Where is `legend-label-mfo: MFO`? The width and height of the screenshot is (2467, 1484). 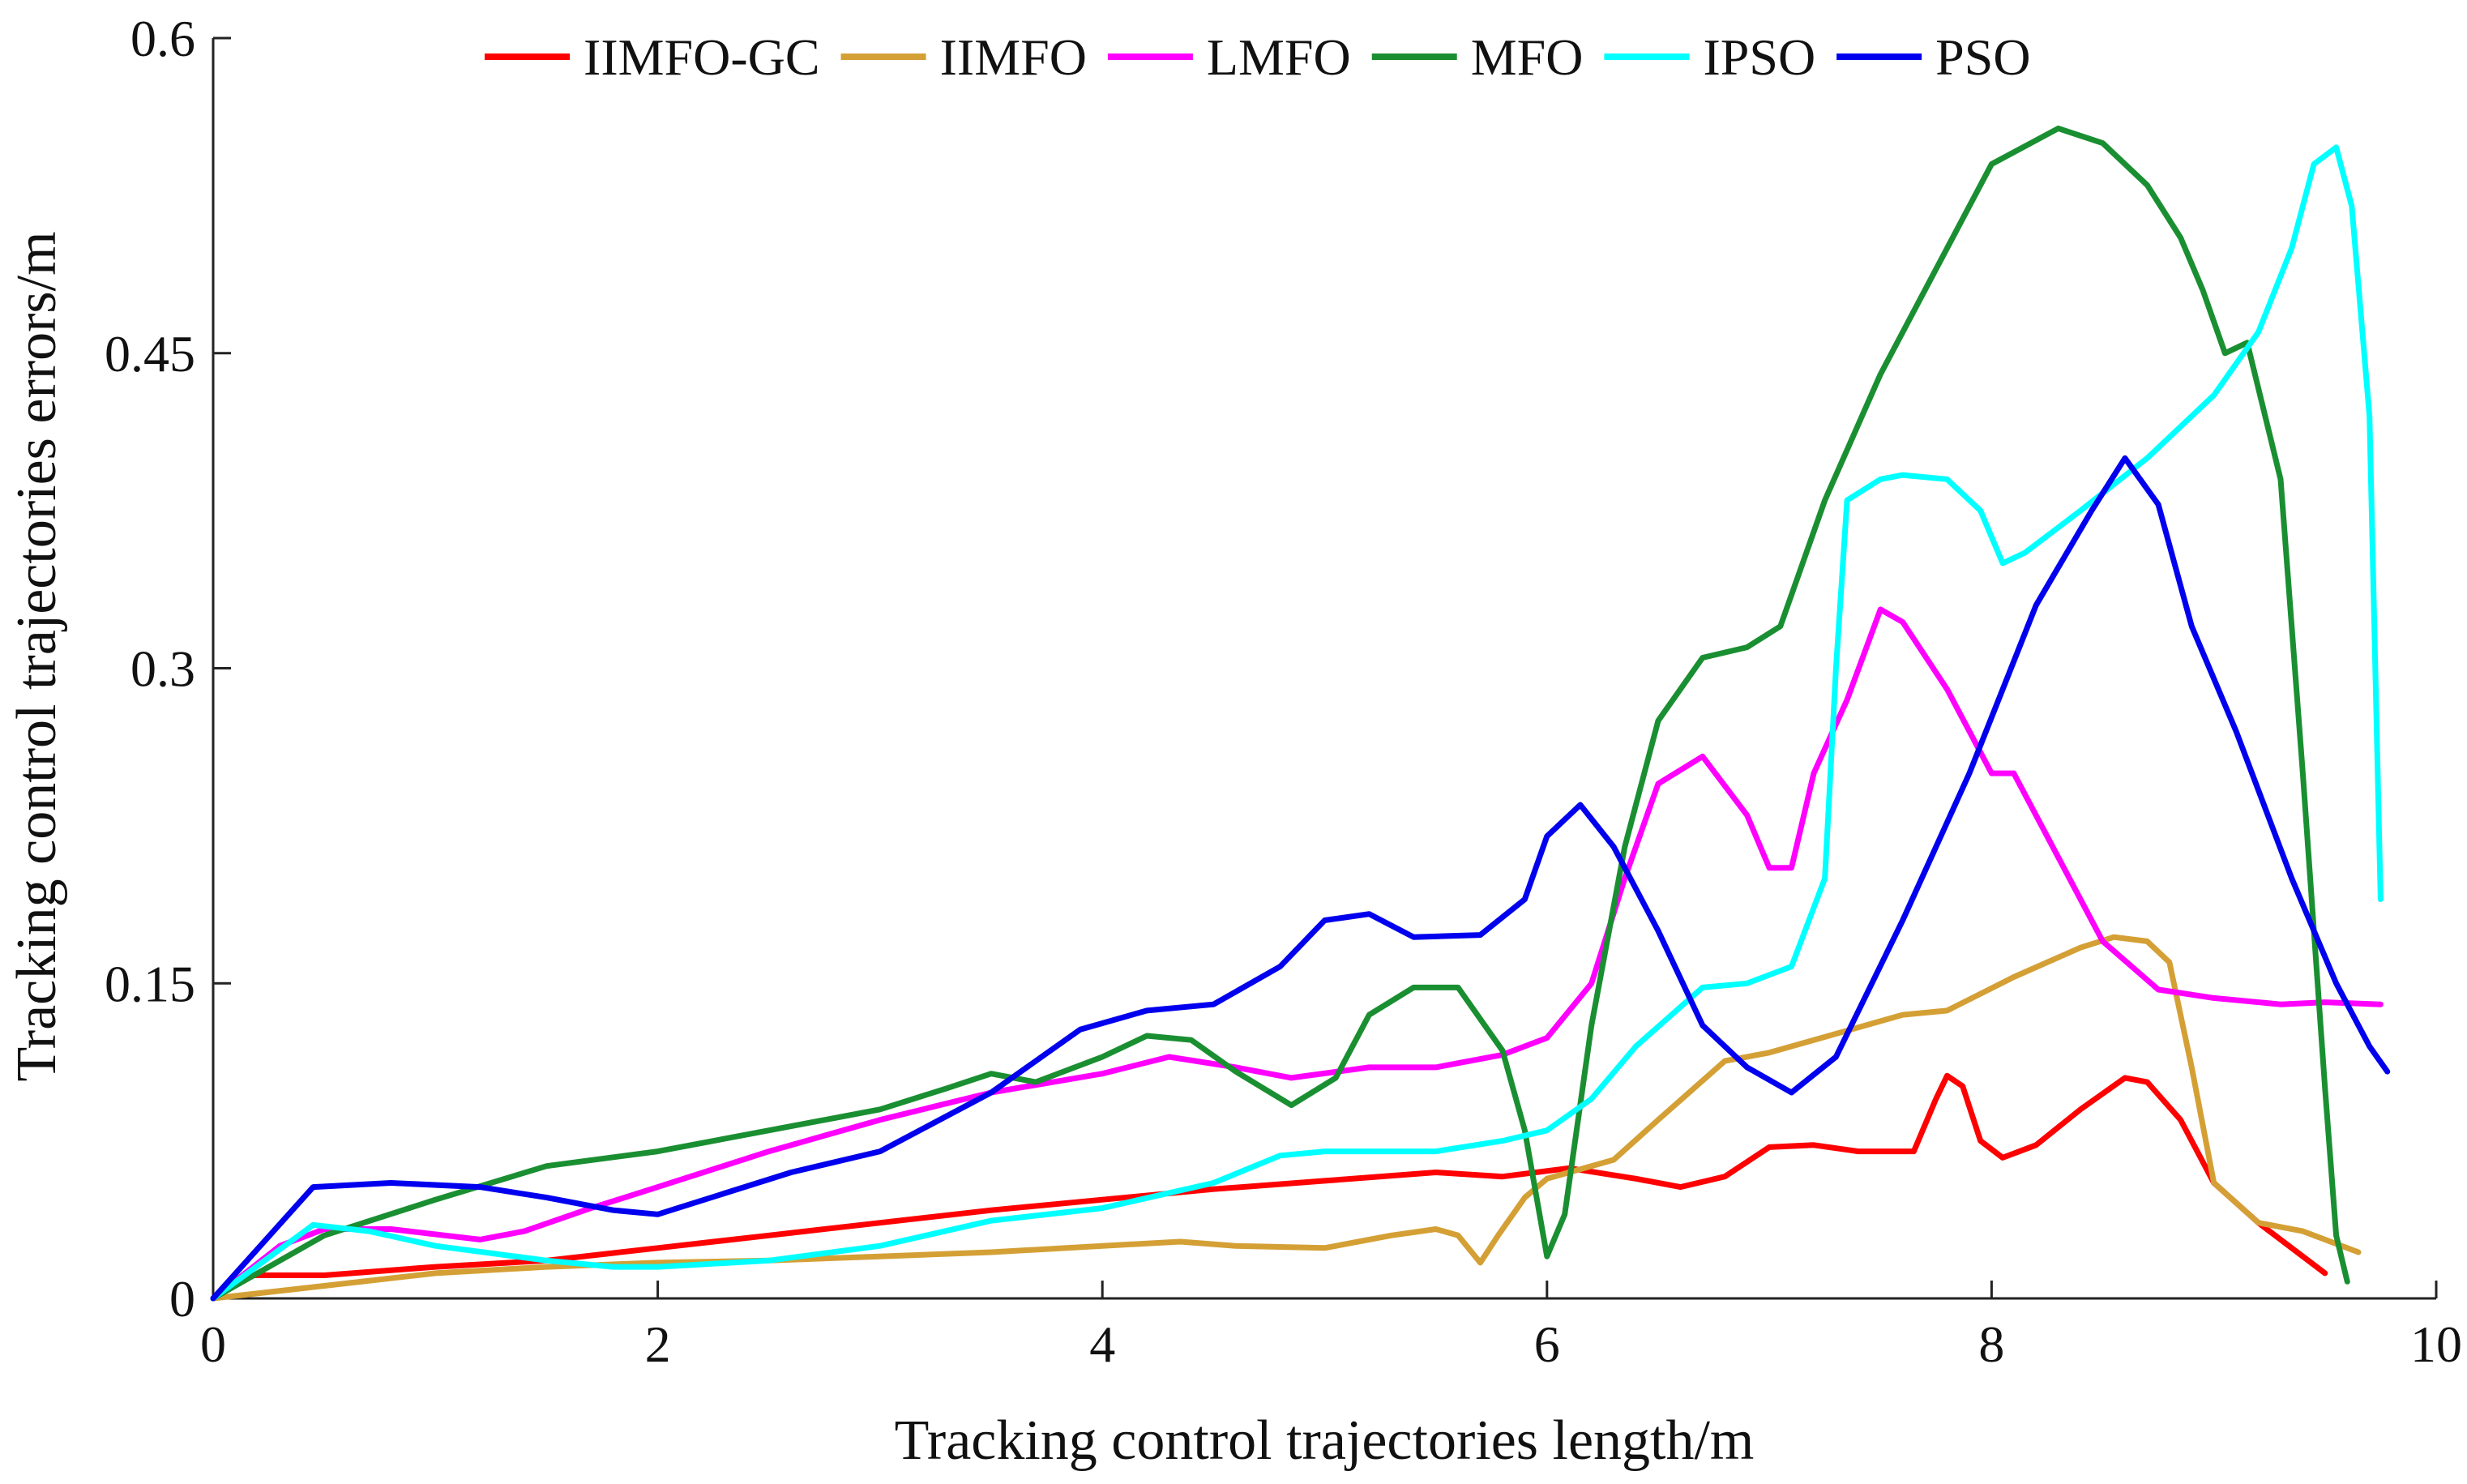 legend-label-mfo: MFO is located at coordinates (1527, 57).